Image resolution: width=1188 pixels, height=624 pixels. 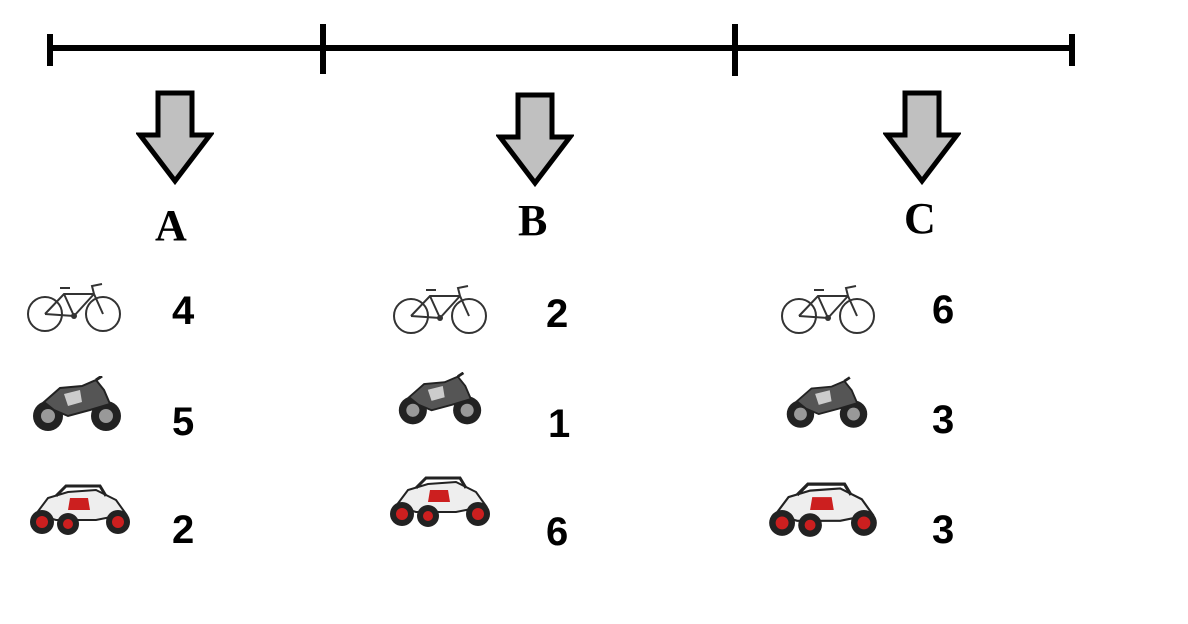 What do you see at coordinates (561, 50) in the screenshot?
I see `timeline` at bounding box center [561, 50].